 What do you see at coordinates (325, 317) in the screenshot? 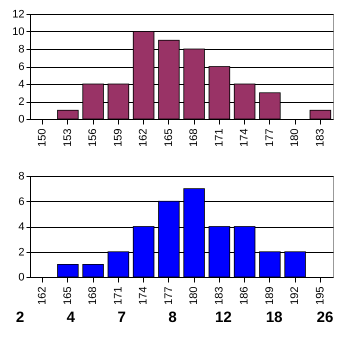
I see `text: 26` at bounding box center [325, 317].